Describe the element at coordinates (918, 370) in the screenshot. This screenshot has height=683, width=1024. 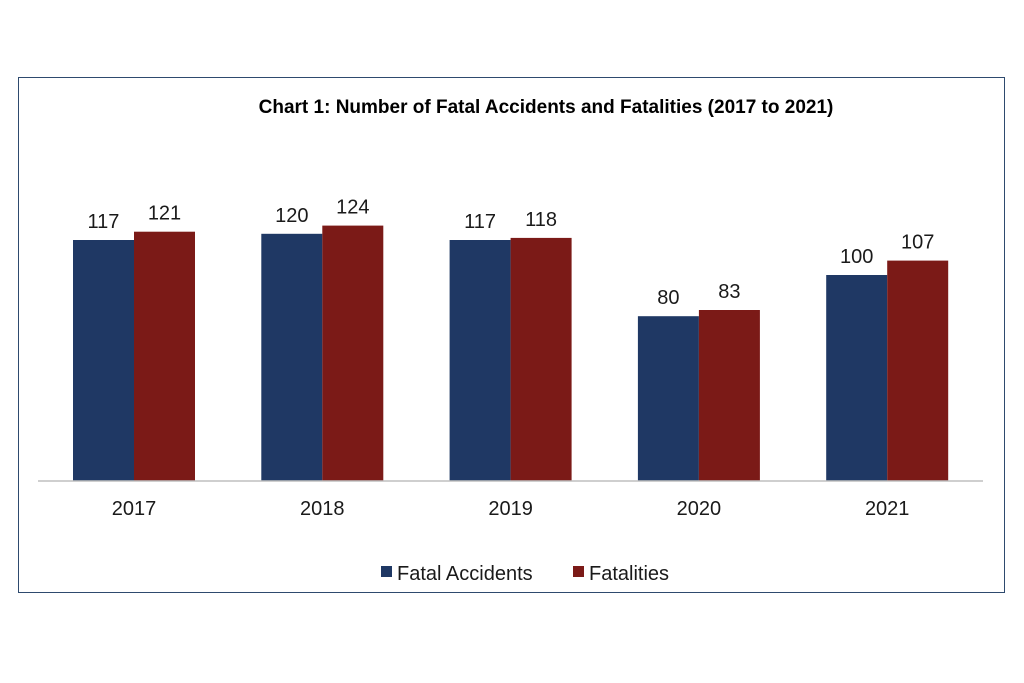
I see `bar-2021-fatalities` at that location.